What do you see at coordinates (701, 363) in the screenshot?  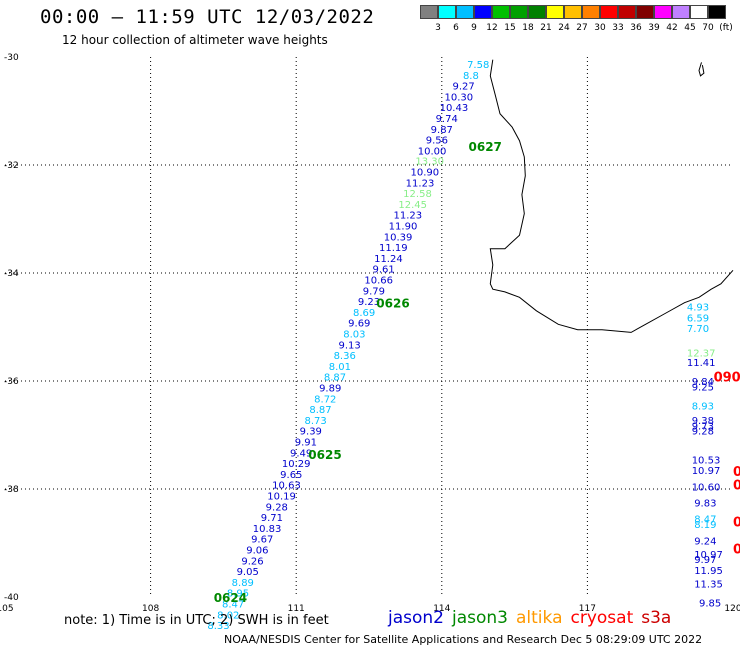 I see `wave-height-value: 11.41` at bounding box center [701, 363].